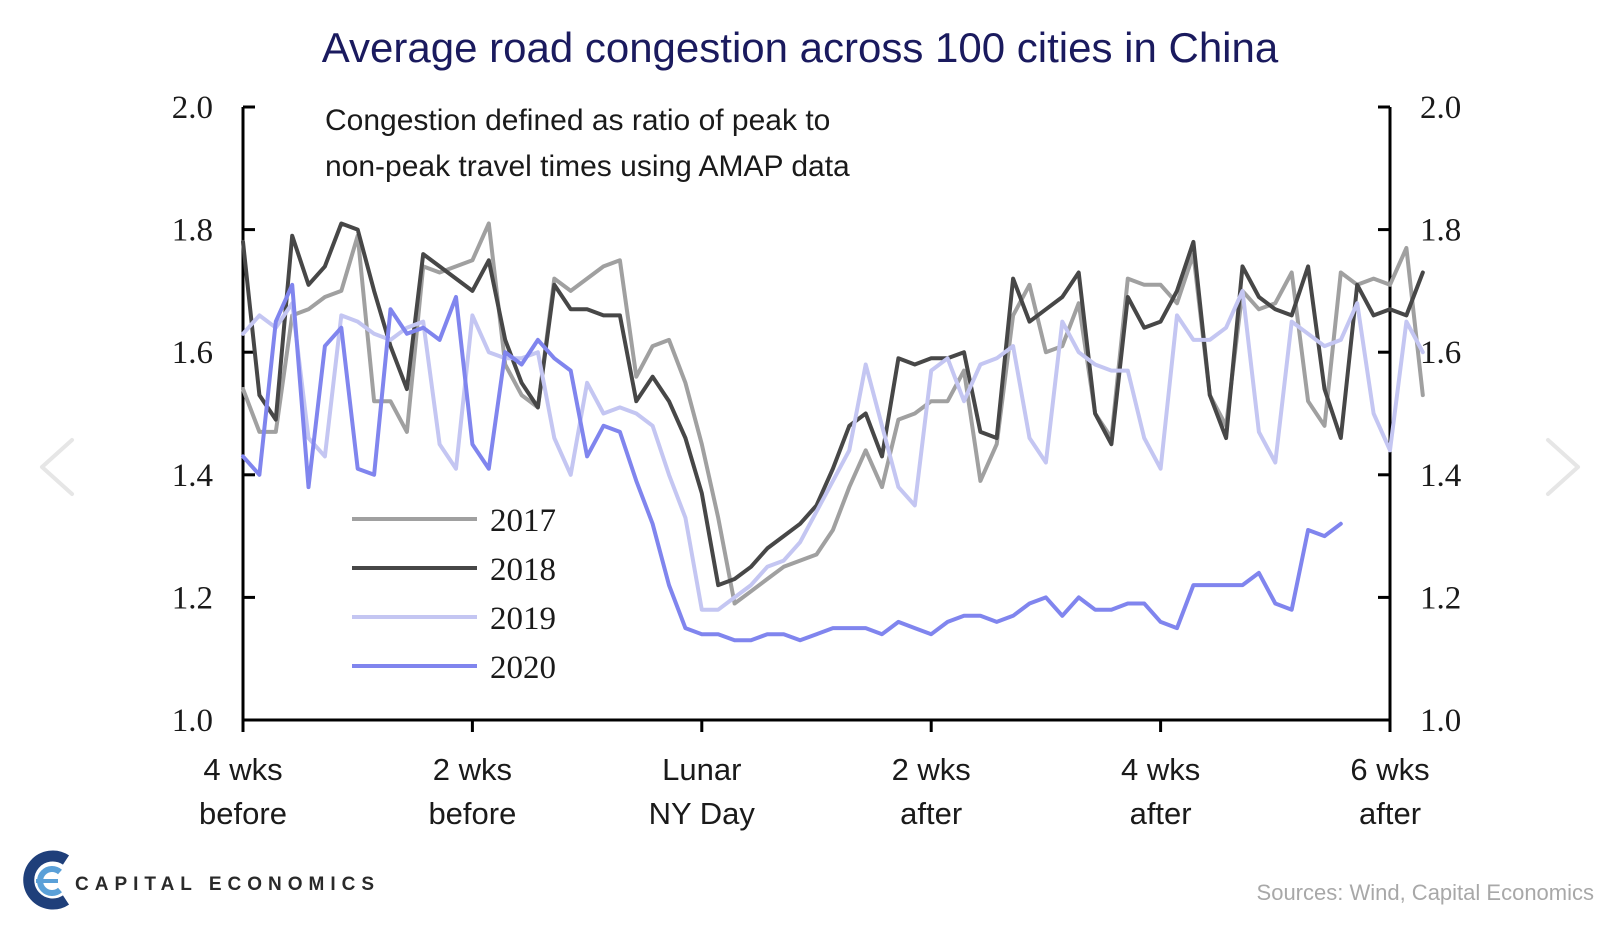  What do you see at coordinates (192, 598) in the screenshot?
I see `y-tick-label-left: 1.2` at bounding box center [192, 598].